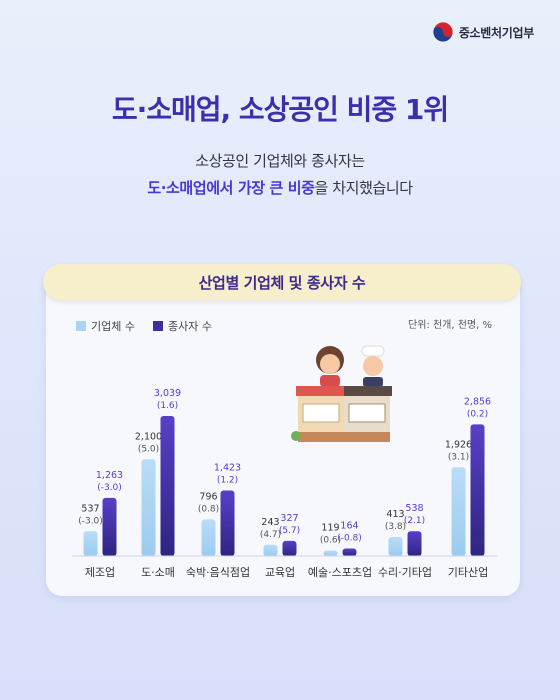  Describe the element at coordinates (280, 572) in the screenshot. I see `category-label-3: 교육업` at that location.